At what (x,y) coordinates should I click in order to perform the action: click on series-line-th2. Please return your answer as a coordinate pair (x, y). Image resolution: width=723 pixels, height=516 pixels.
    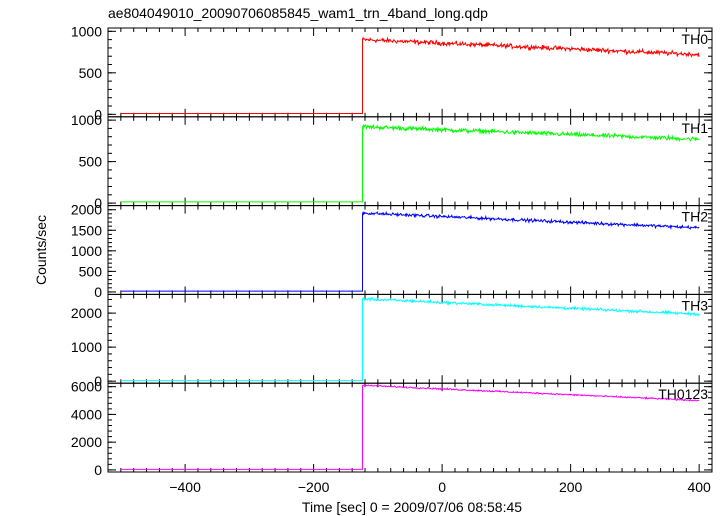
    Looking at the image, I should click on (410, 251).